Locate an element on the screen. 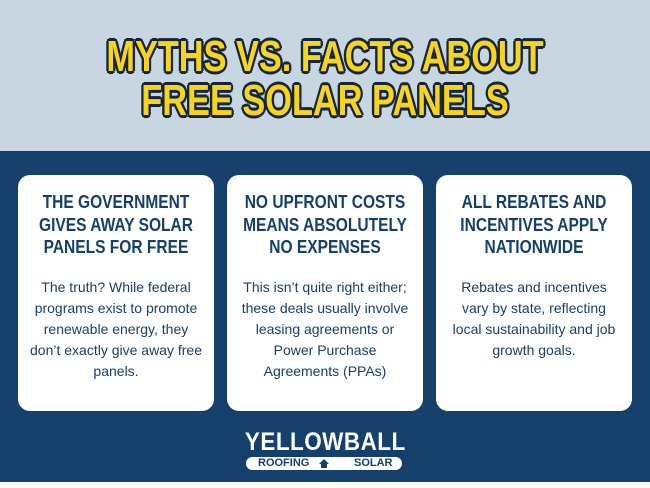 The height and width of the screenshot is (488, 650). tagline-left: ROOFING is located at coordinates (284, 463).